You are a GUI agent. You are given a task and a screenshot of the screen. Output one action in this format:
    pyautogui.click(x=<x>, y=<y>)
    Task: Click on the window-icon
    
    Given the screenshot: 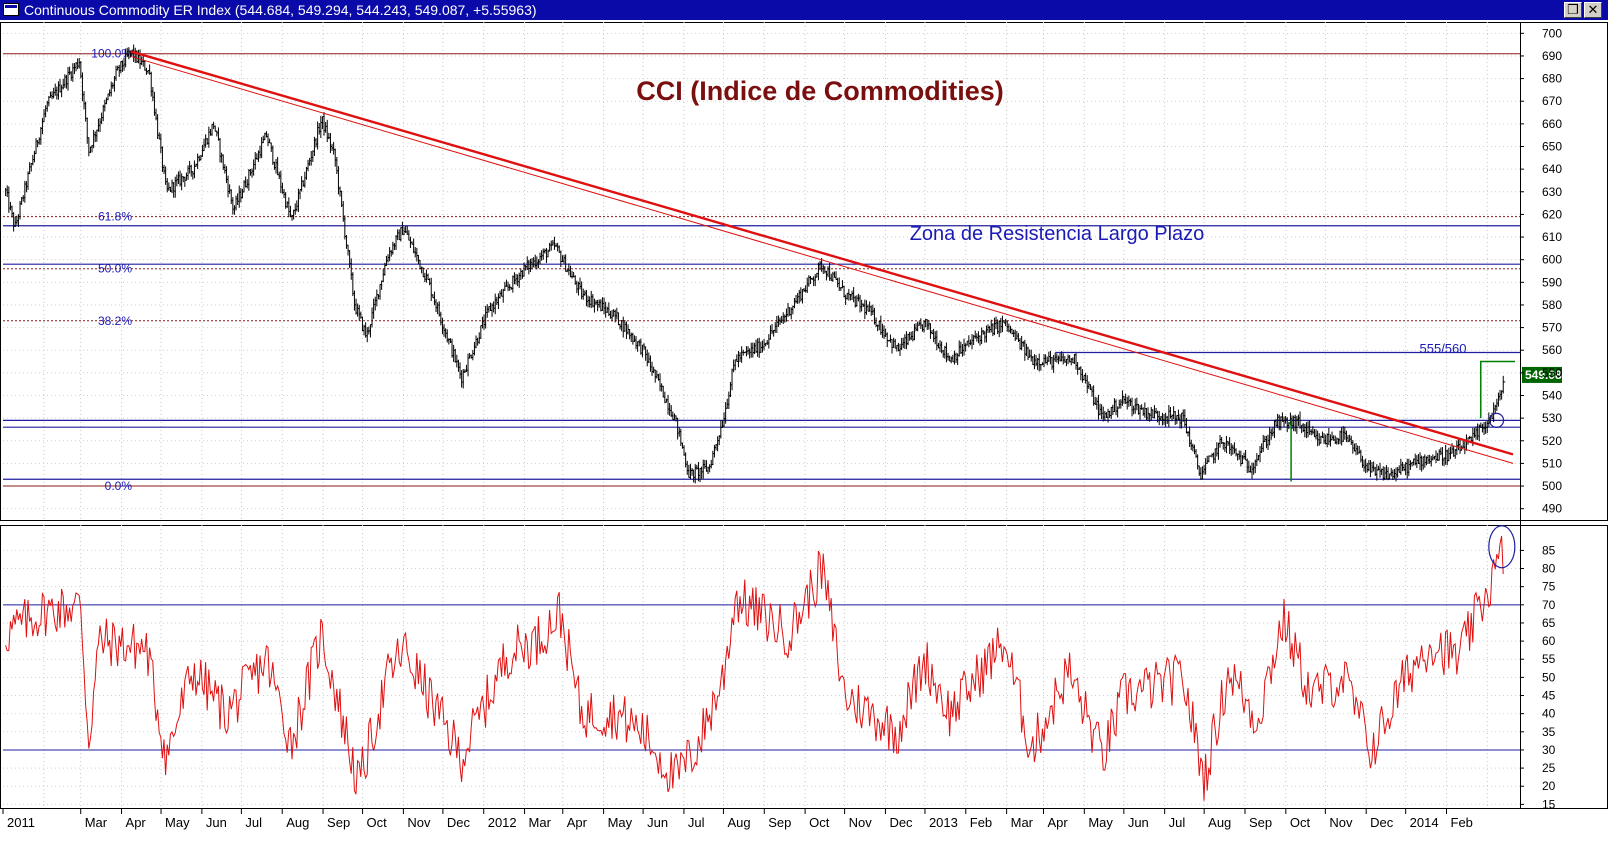 What is the action you would take?
    pyautogui.click(x=11, y=9)
    